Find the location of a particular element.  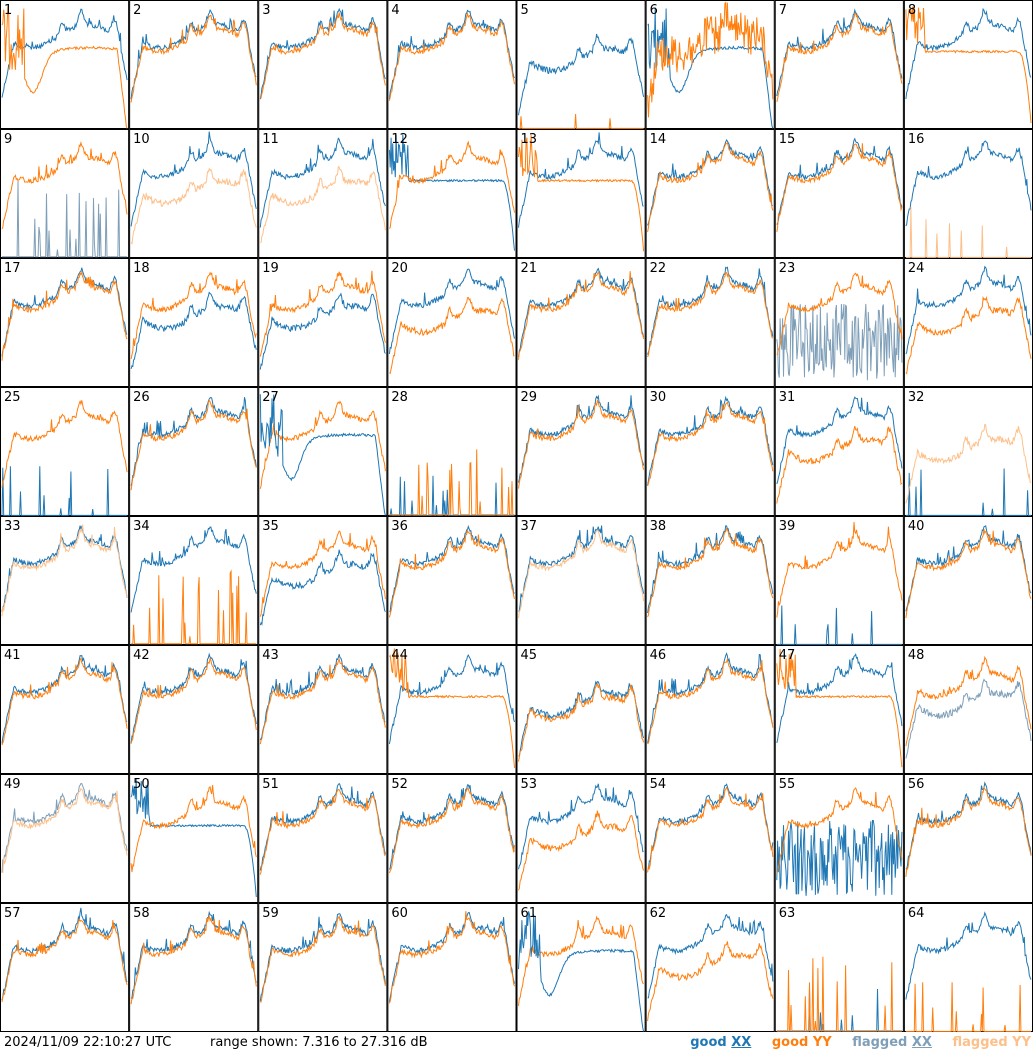

antenna-panel-63: 63 is located at coordinates (839, 967).